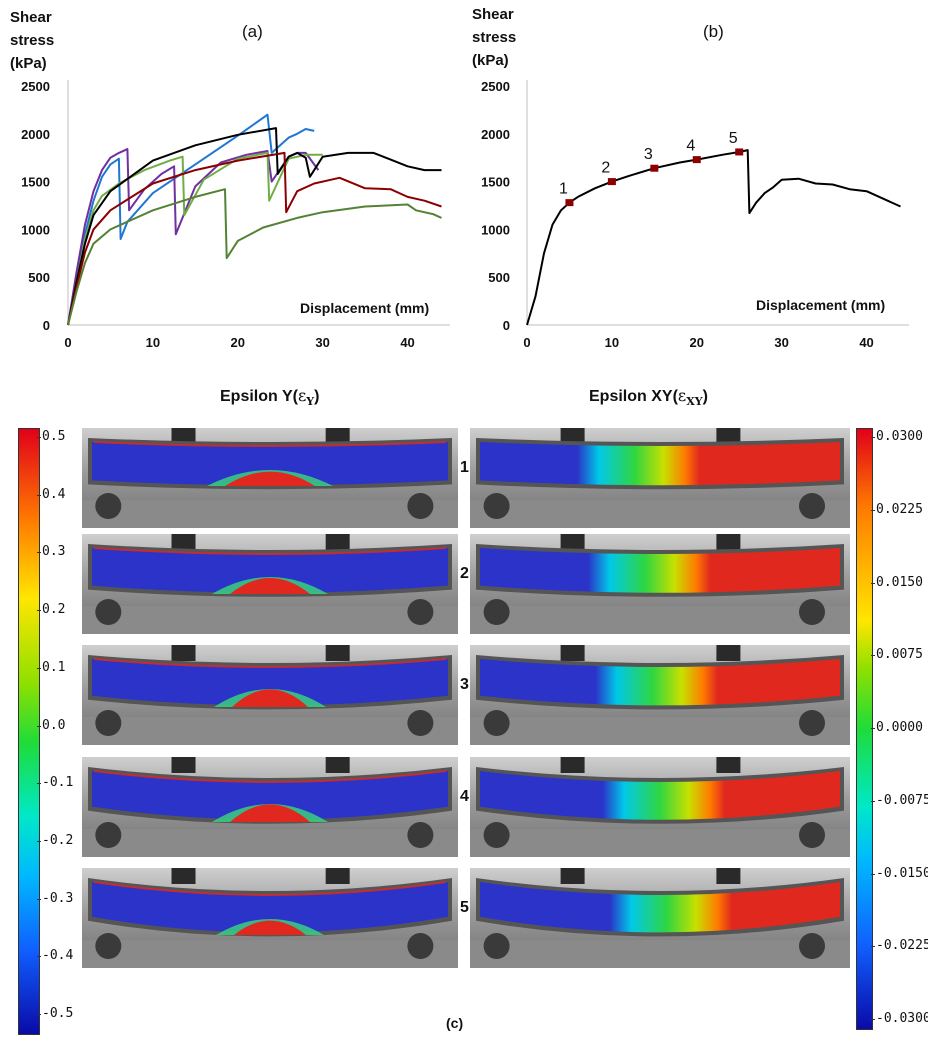 This screenshot has height=1037, width=928. I want to click on epsilon-xy-title: Epsilon XY(εXY), so click(648, 397).